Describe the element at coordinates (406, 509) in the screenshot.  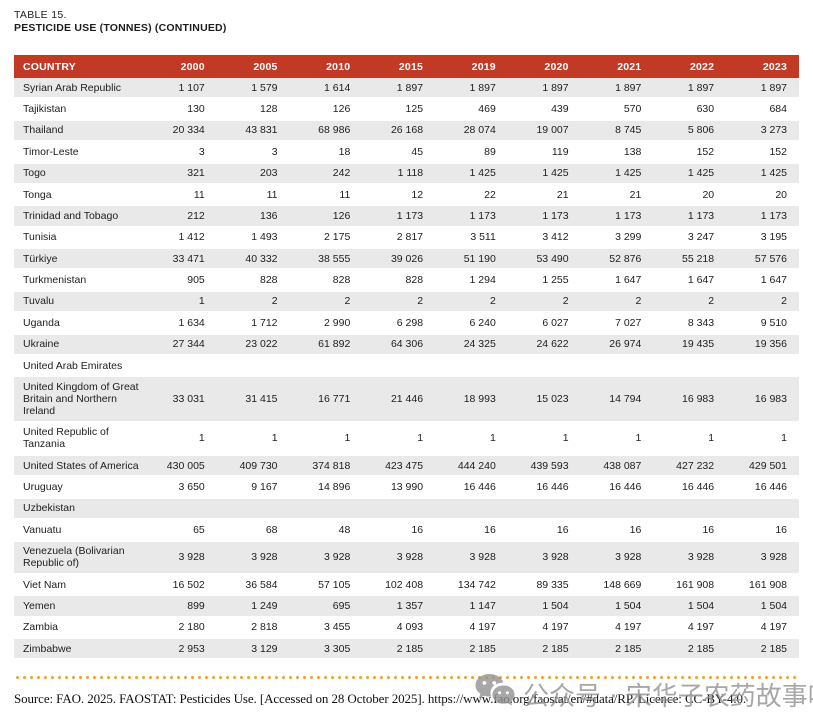
I see `table-row: Uzbekistan` at that location.